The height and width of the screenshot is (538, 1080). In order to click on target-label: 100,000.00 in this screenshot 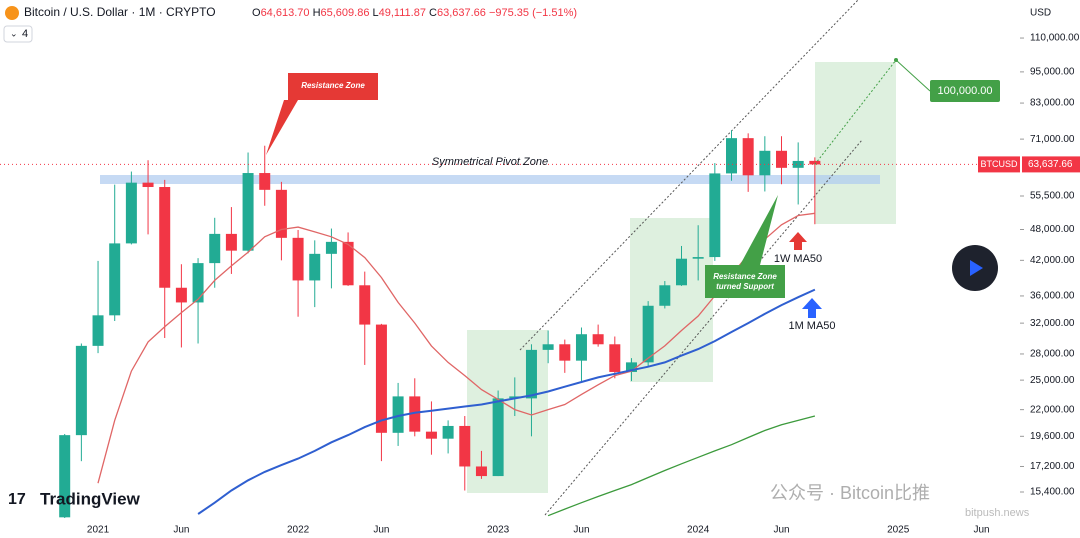, I will do `click(964, 91)`.